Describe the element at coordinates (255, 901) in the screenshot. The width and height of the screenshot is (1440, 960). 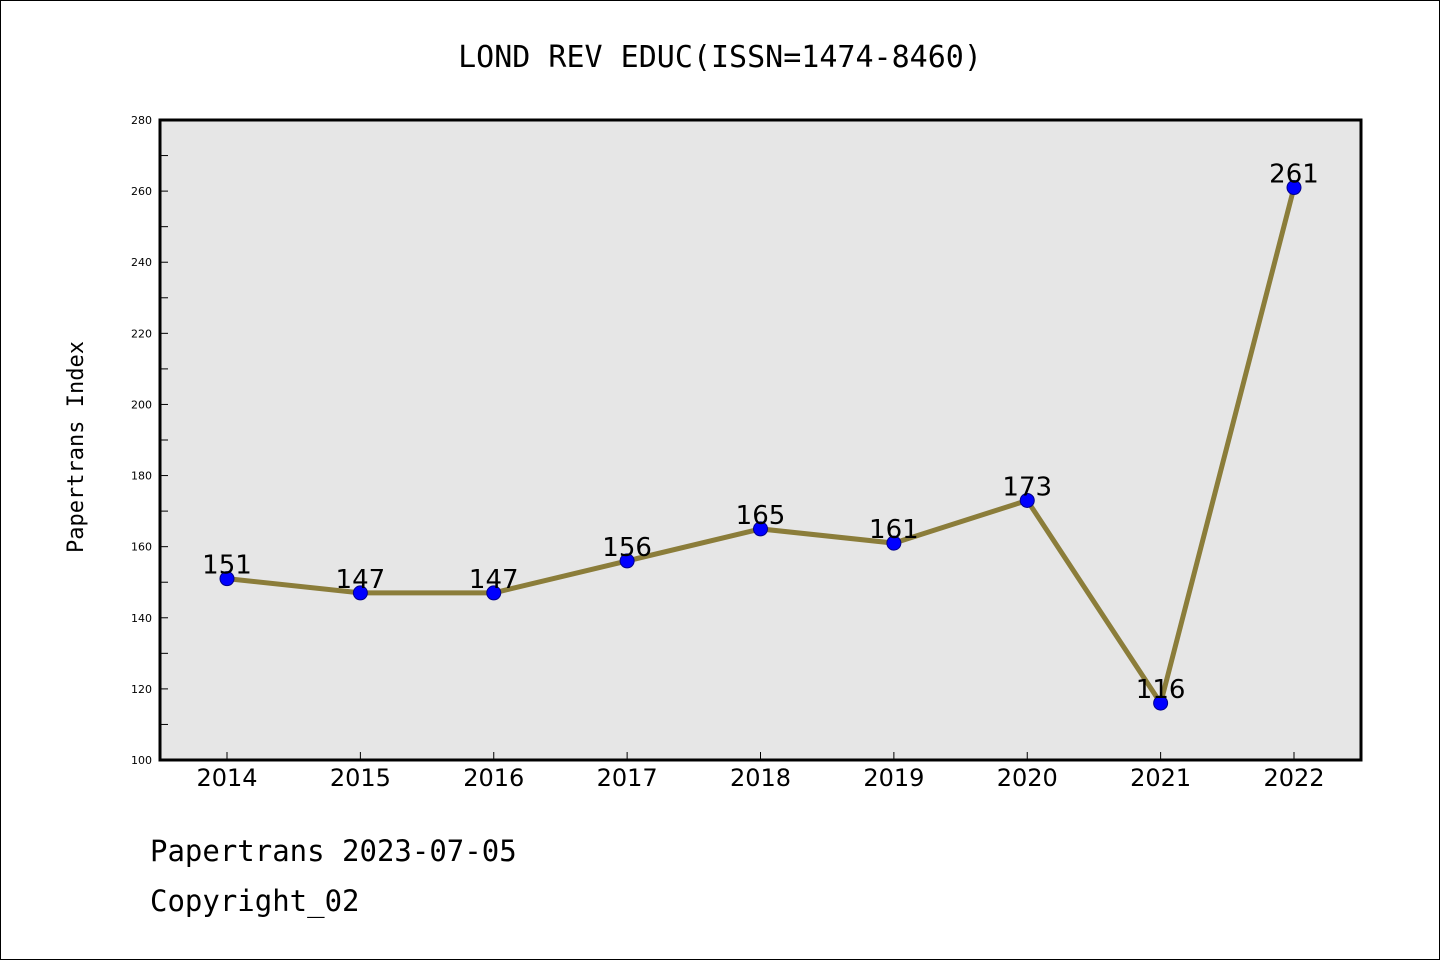
I see `footer-copyright: Copyright_02` at that location.